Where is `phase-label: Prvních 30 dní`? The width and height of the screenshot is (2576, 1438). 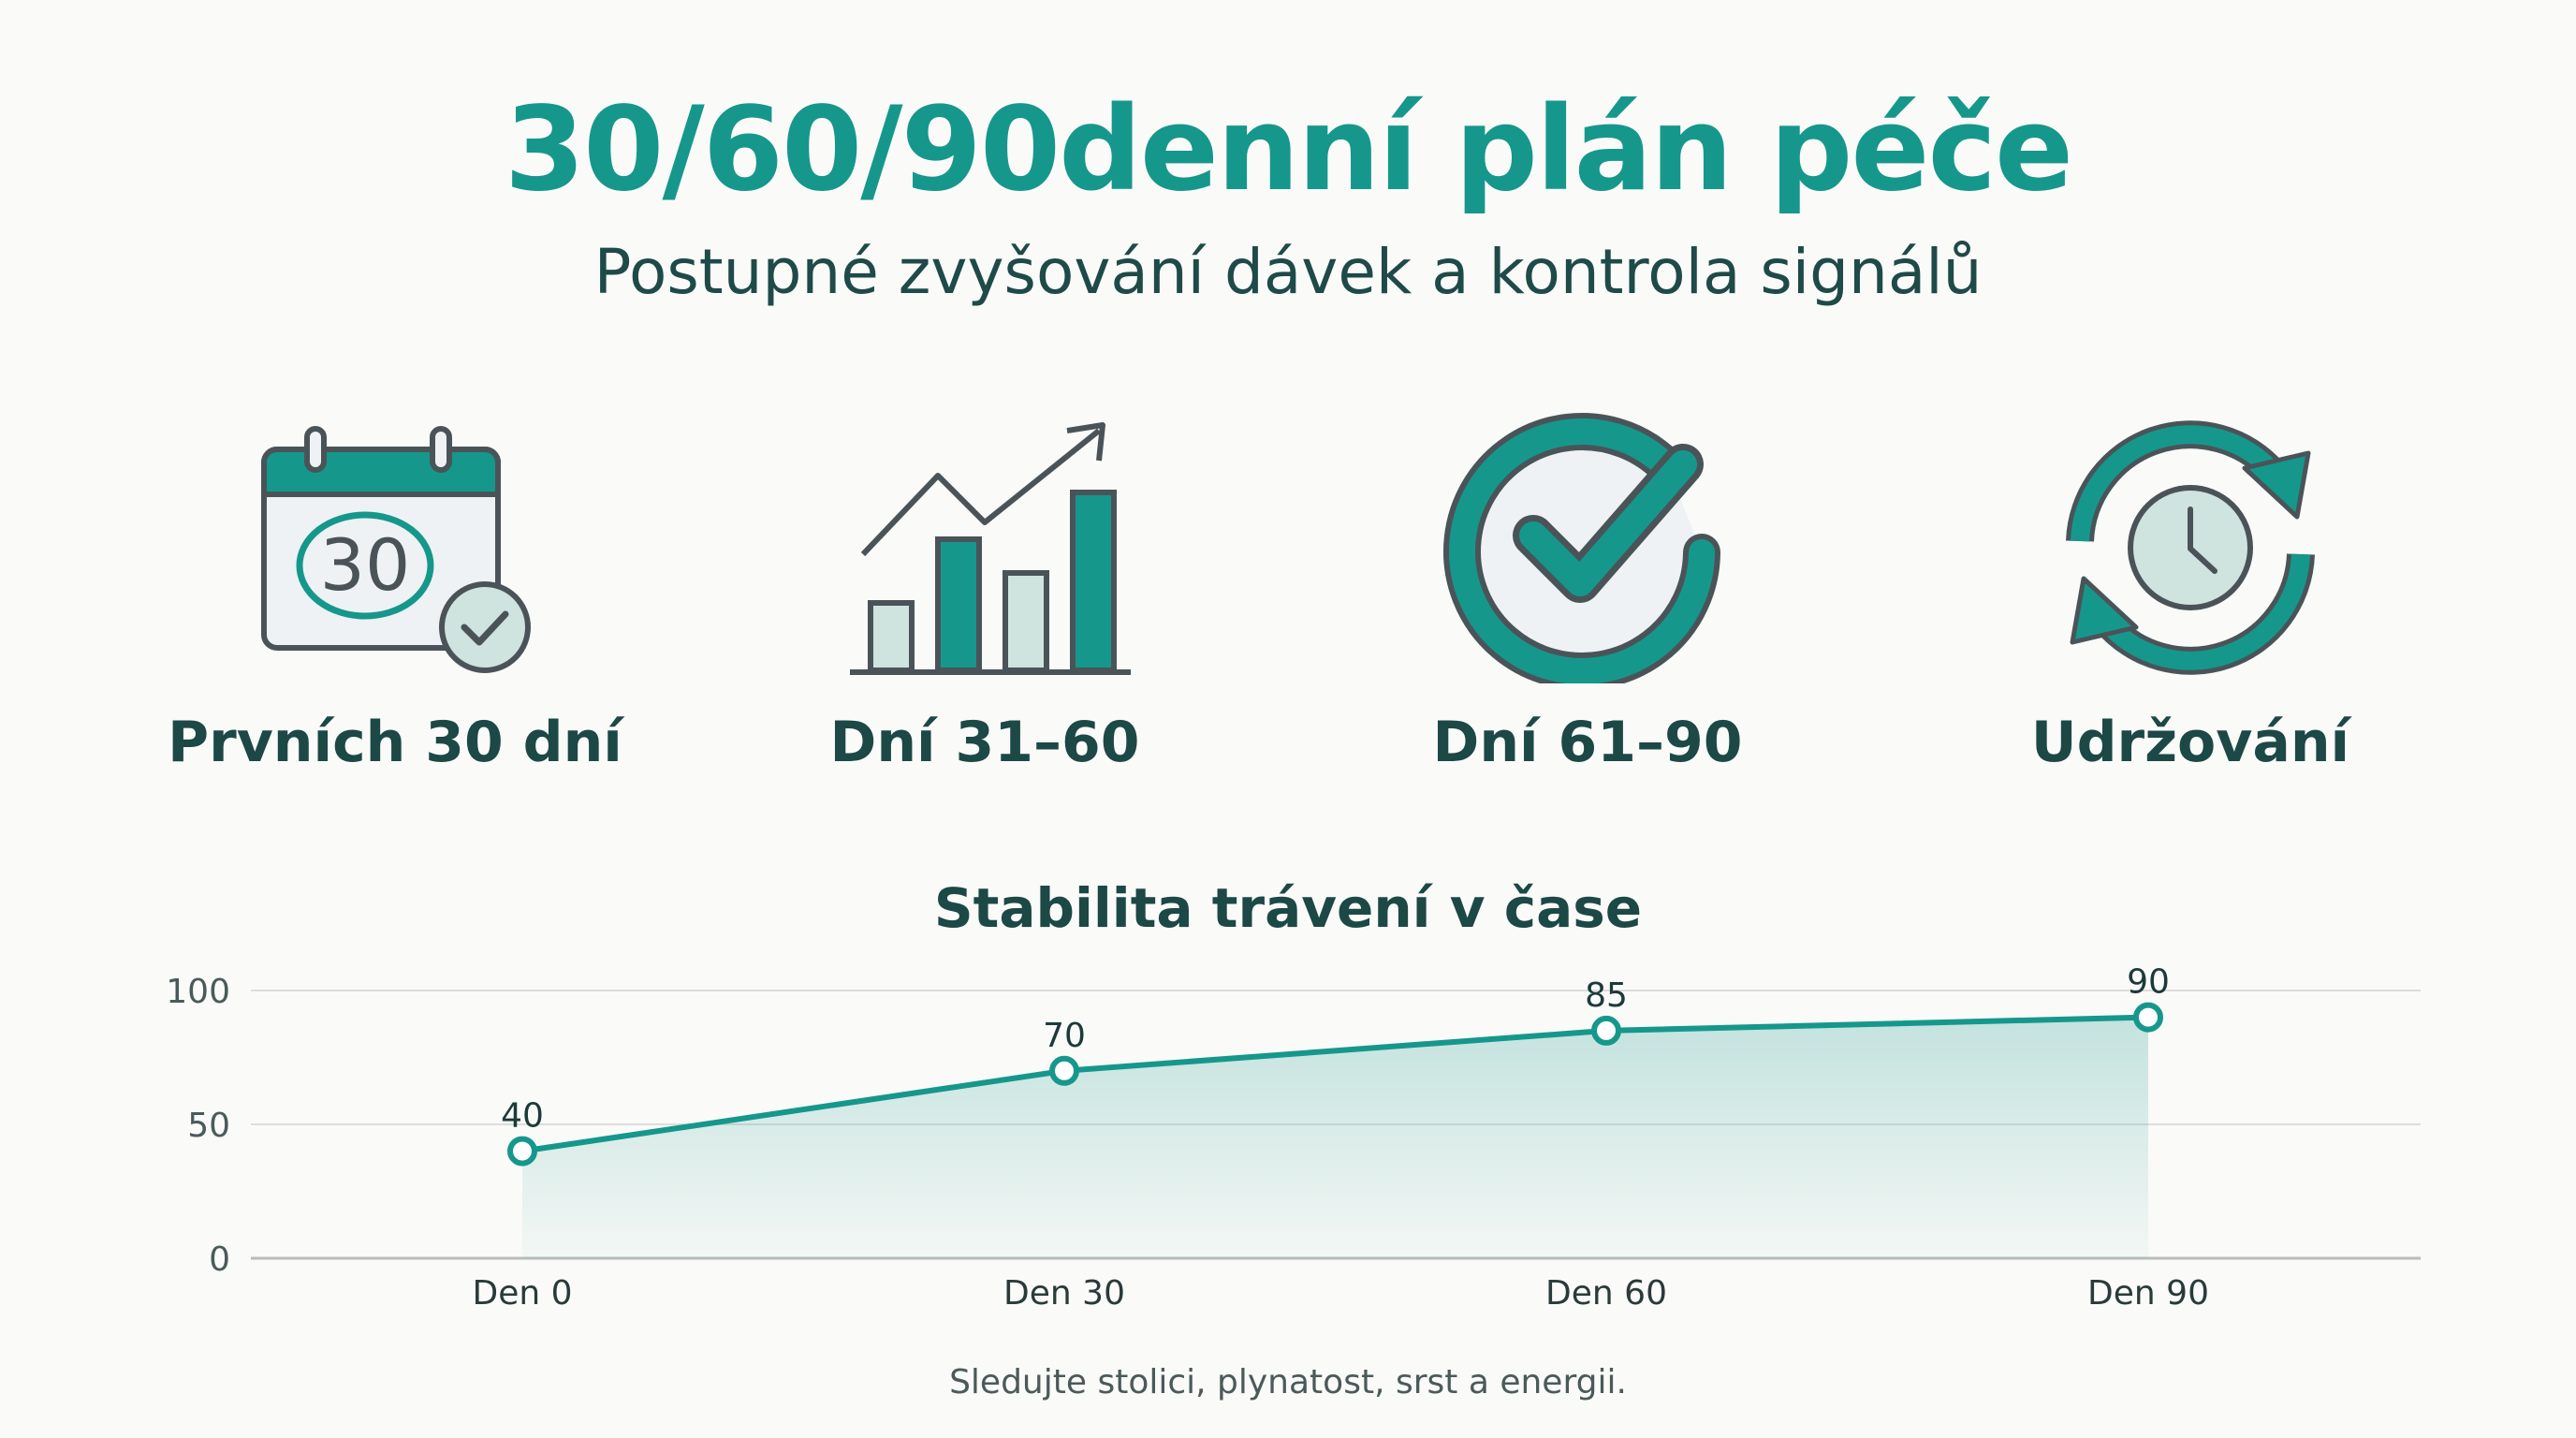 phase-label: Prvních 30 dní is located at coordinates (395, 742).